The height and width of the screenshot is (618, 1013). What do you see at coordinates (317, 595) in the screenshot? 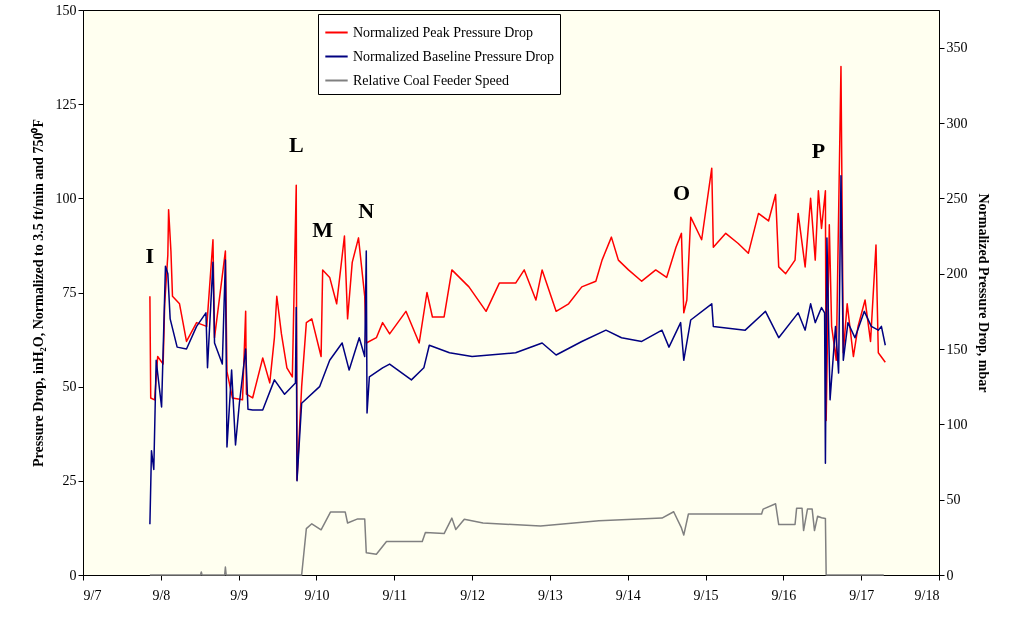
I see `x-tick-label: 9/10` at bounding box center [317, 595].